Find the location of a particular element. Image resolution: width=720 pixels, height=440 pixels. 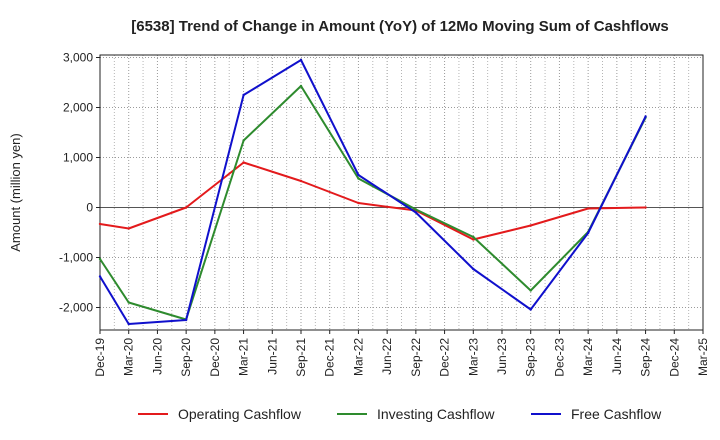

x-tick-label: Mar-23 is located at coordinates (473, 357).